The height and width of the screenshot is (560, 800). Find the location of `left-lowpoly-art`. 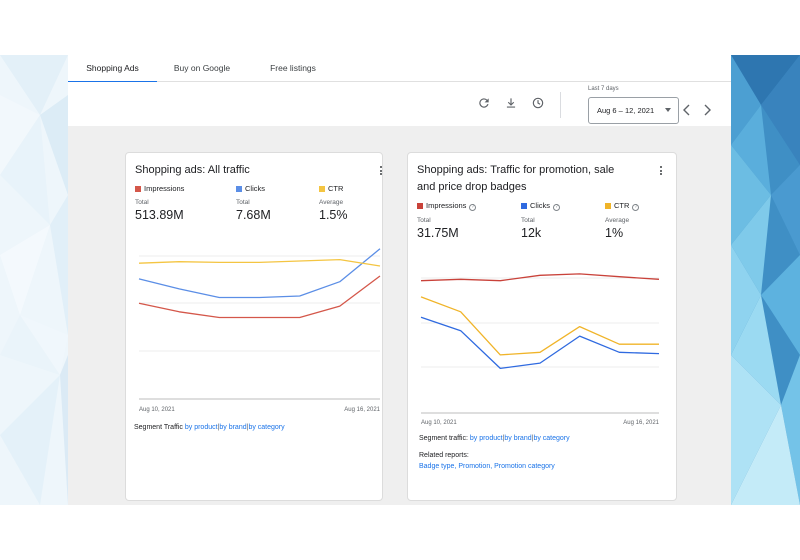

left-lowpoly-art is located at coordinates (34, 280).